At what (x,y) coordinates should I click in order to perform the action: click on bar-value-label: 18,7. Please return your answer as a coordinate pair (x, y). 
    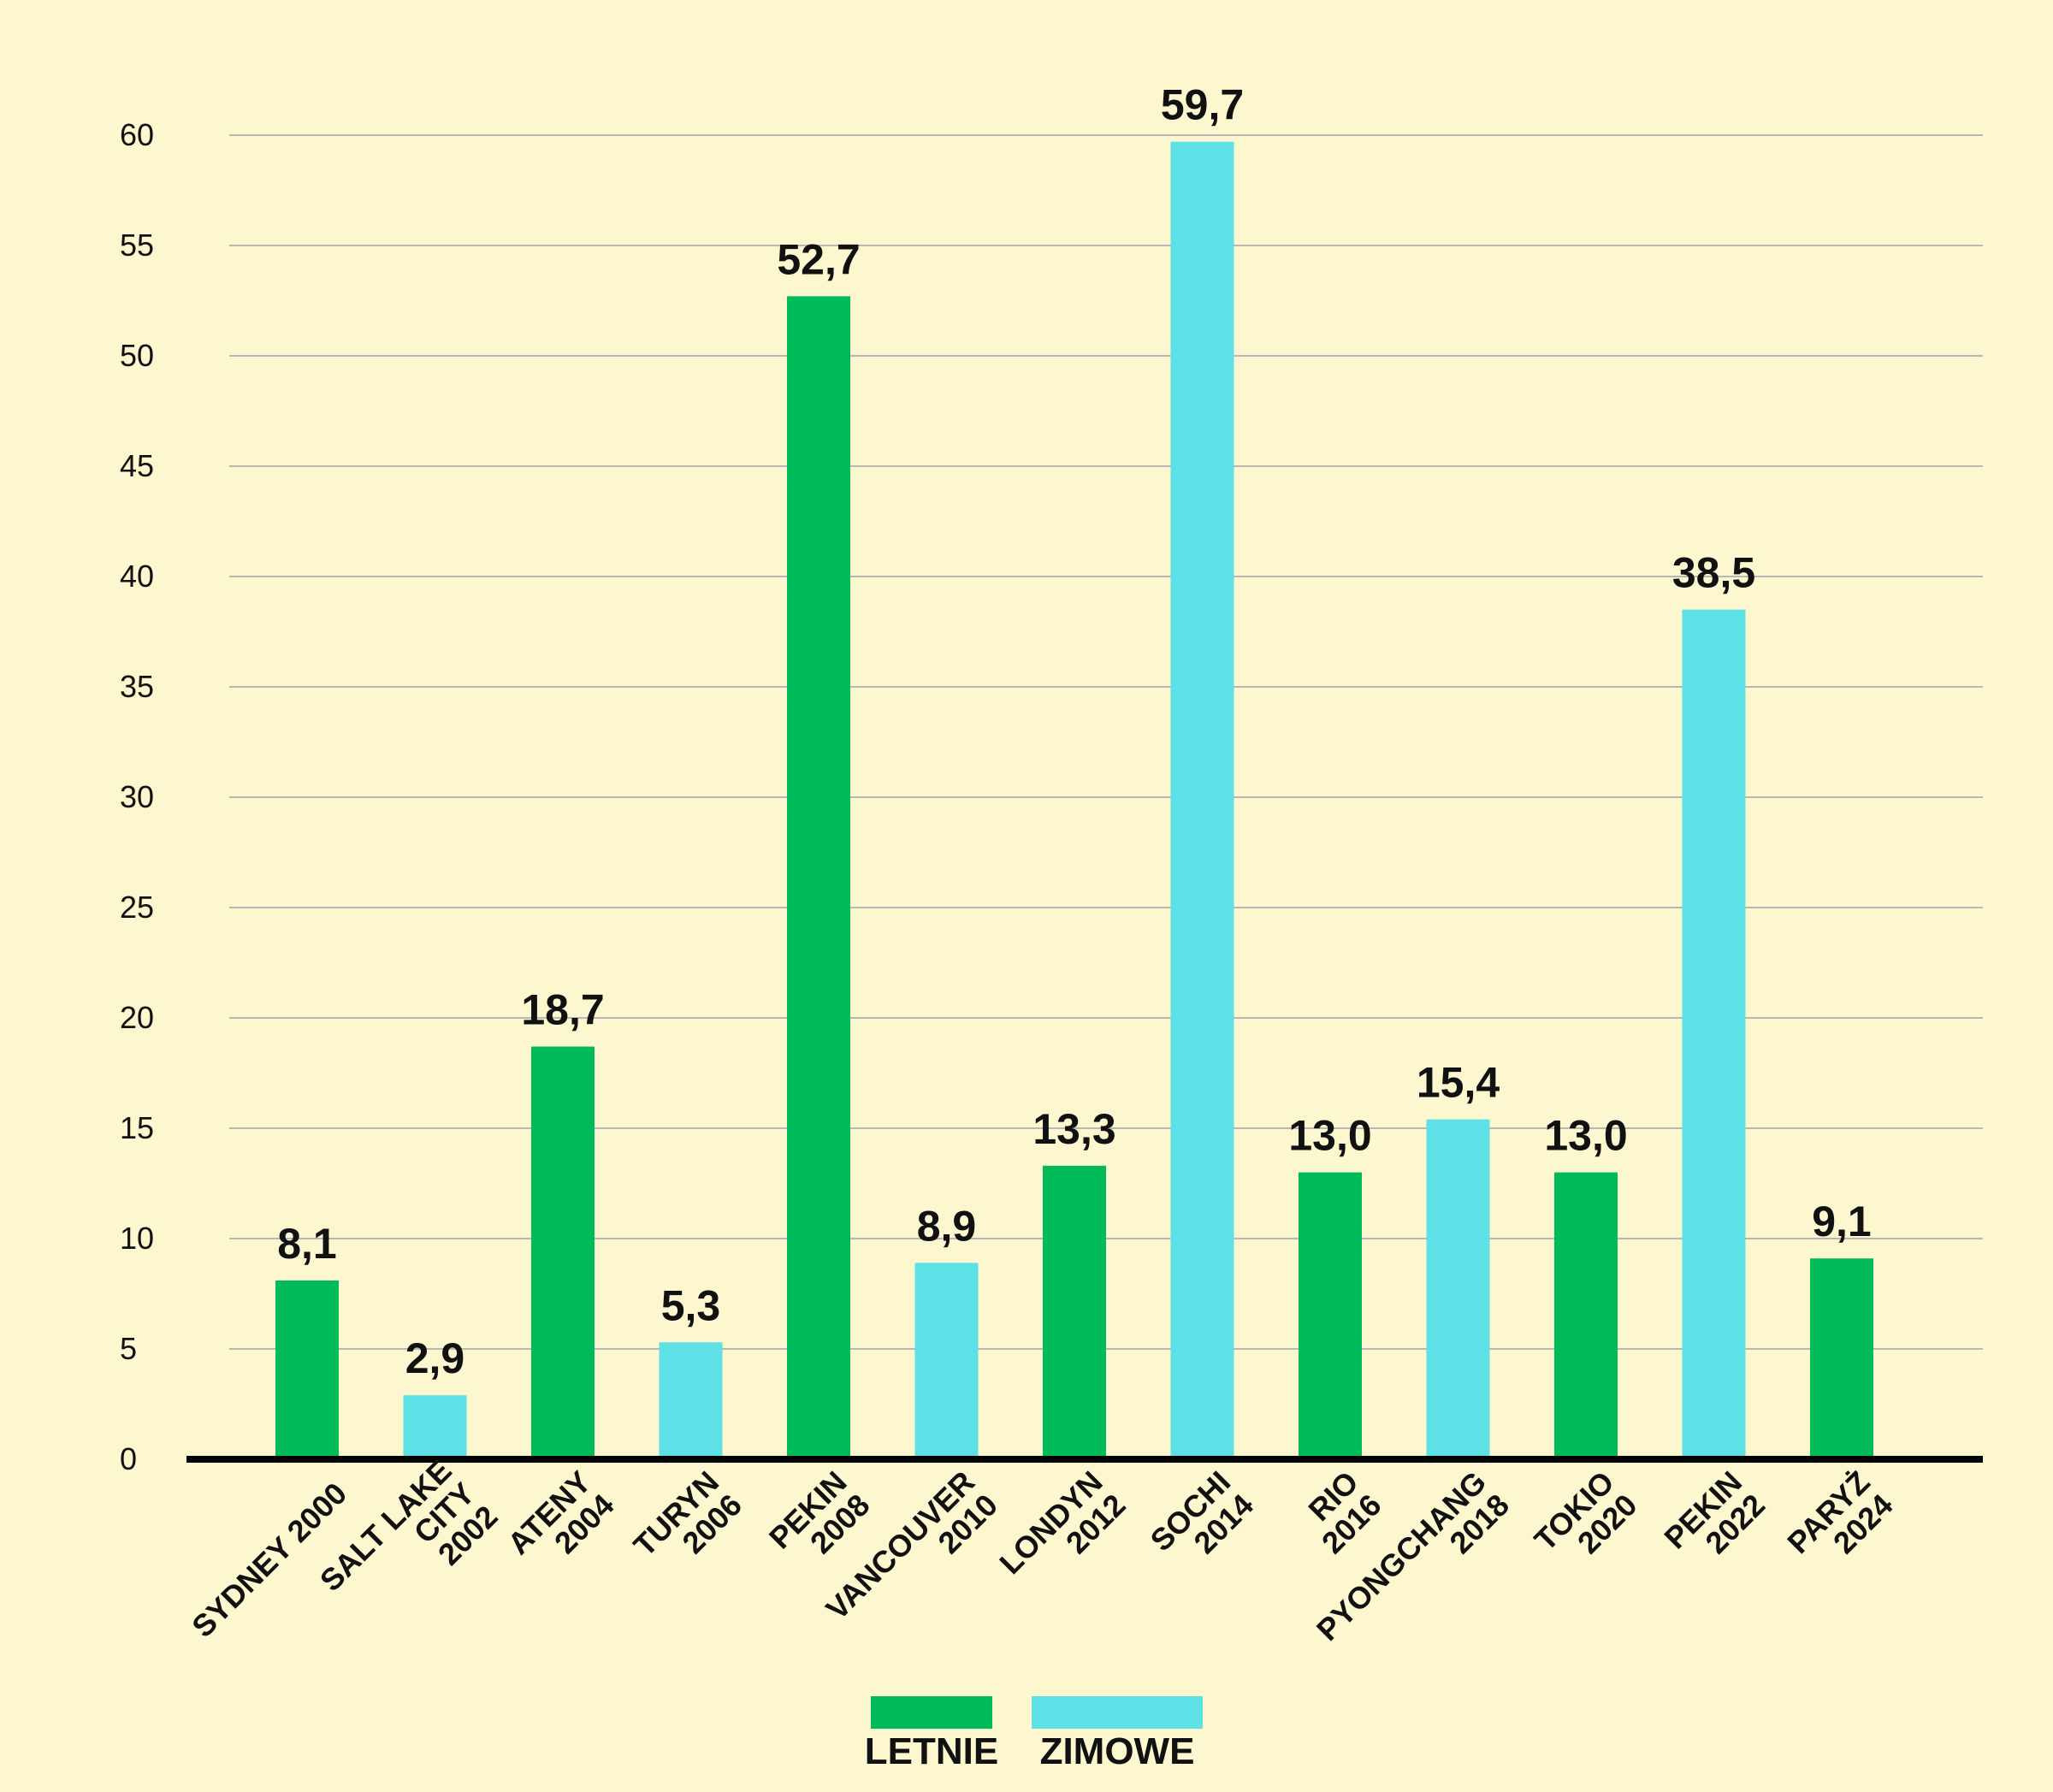
    Looking at the image, I should click on (562, 1010).